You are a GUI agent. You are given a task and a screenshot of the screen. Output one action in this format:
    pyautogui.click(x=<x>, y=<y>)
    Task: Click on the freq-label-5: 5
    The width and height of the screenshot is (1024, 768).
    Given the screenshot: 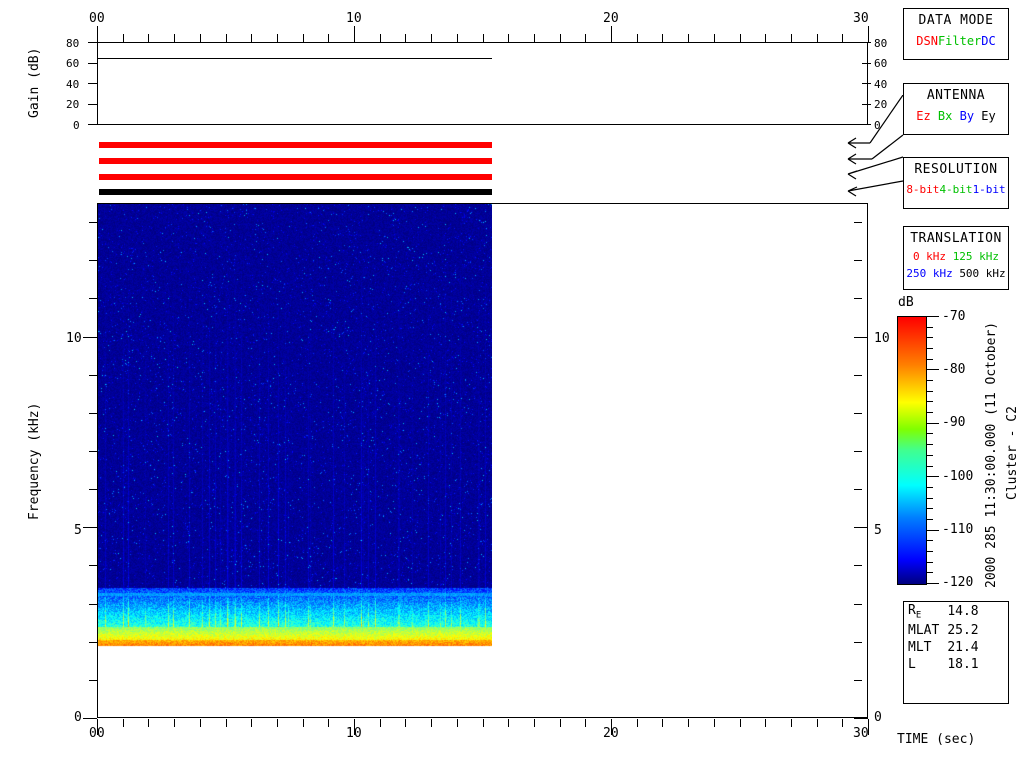 What is the action you would take?
    pyautogui.click(x=78, y=530)
    